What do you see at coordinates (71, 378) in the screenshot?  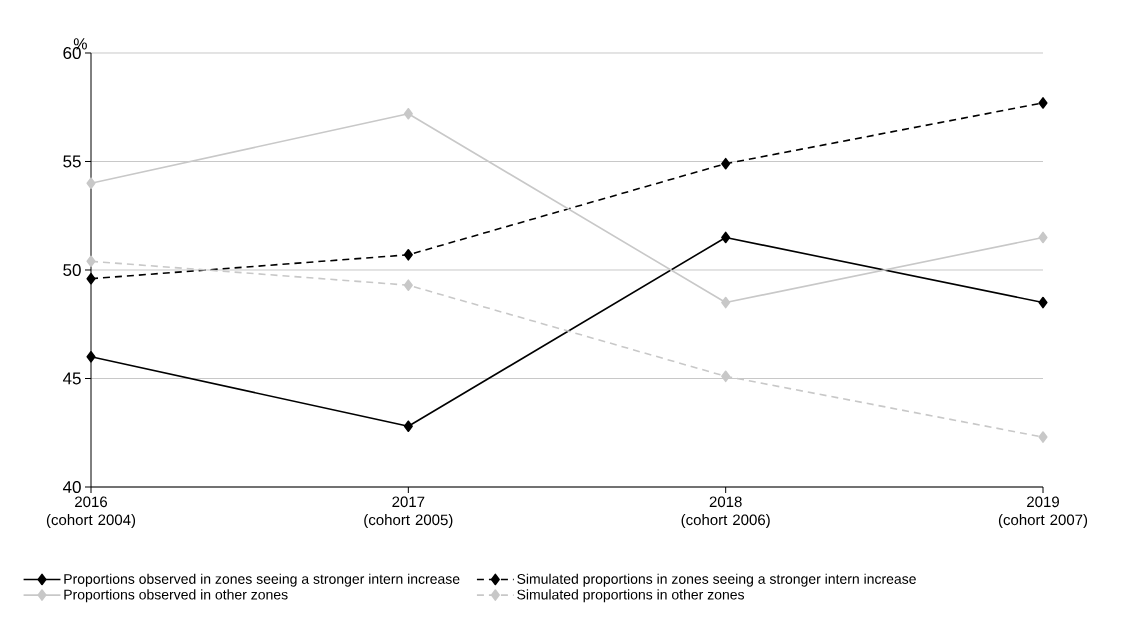 I see `y-tick-label: 45` at bounding box center [71, 378].